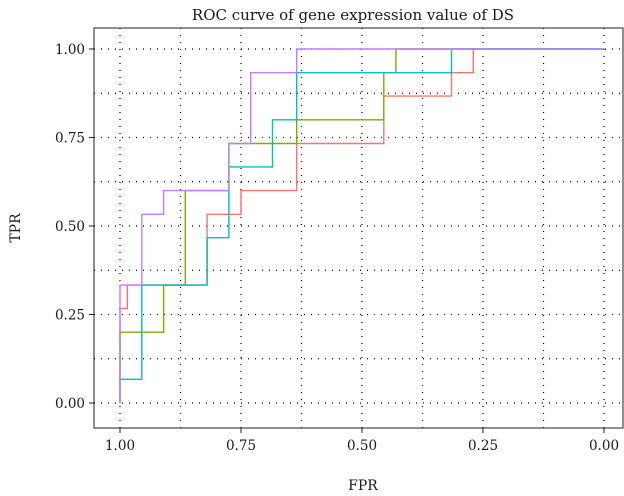 The width and height of the screenshot is (624, 496). I want to click on x-tick-label: 0.00, so click(604, 446).